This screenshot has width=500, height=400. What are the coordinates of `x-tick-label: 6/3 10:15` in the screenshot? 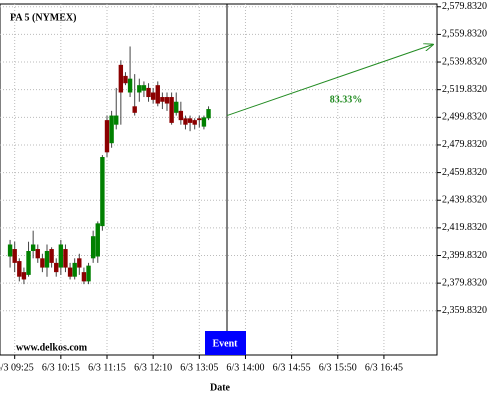 It's located at (61, 367).